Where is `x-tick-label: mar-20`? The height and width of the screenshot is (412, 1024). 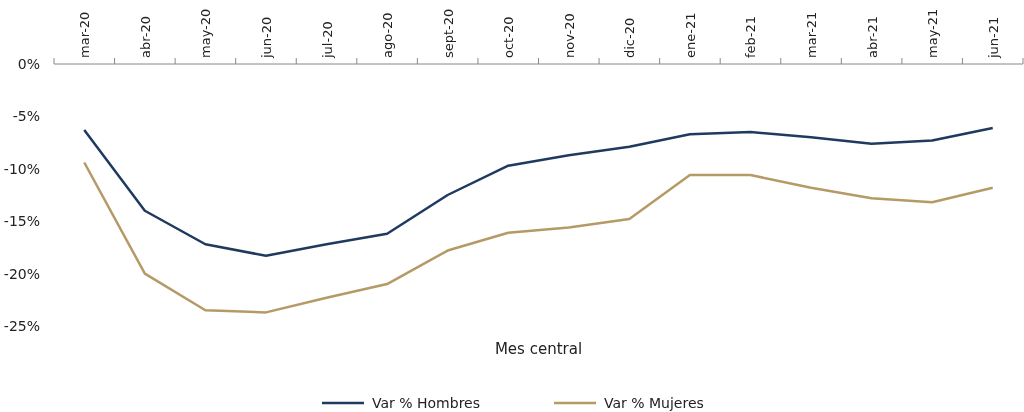
x-tick-label: mar-20 is located at coordinates (85, 34).